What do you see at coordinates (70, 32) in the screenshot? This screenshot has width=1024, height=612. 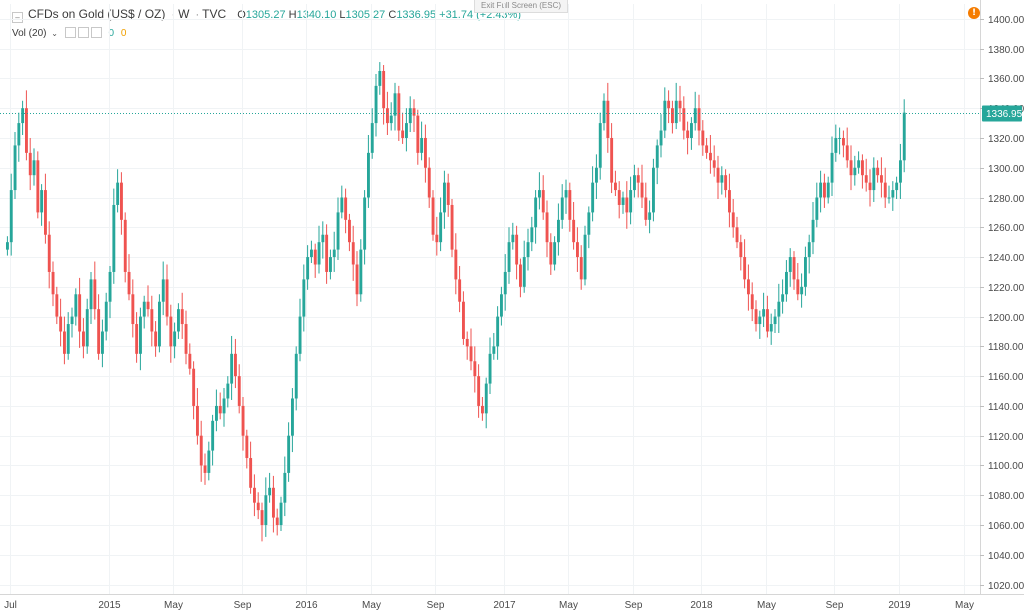 I see `eye-icon` at bounding box center [70, 32].